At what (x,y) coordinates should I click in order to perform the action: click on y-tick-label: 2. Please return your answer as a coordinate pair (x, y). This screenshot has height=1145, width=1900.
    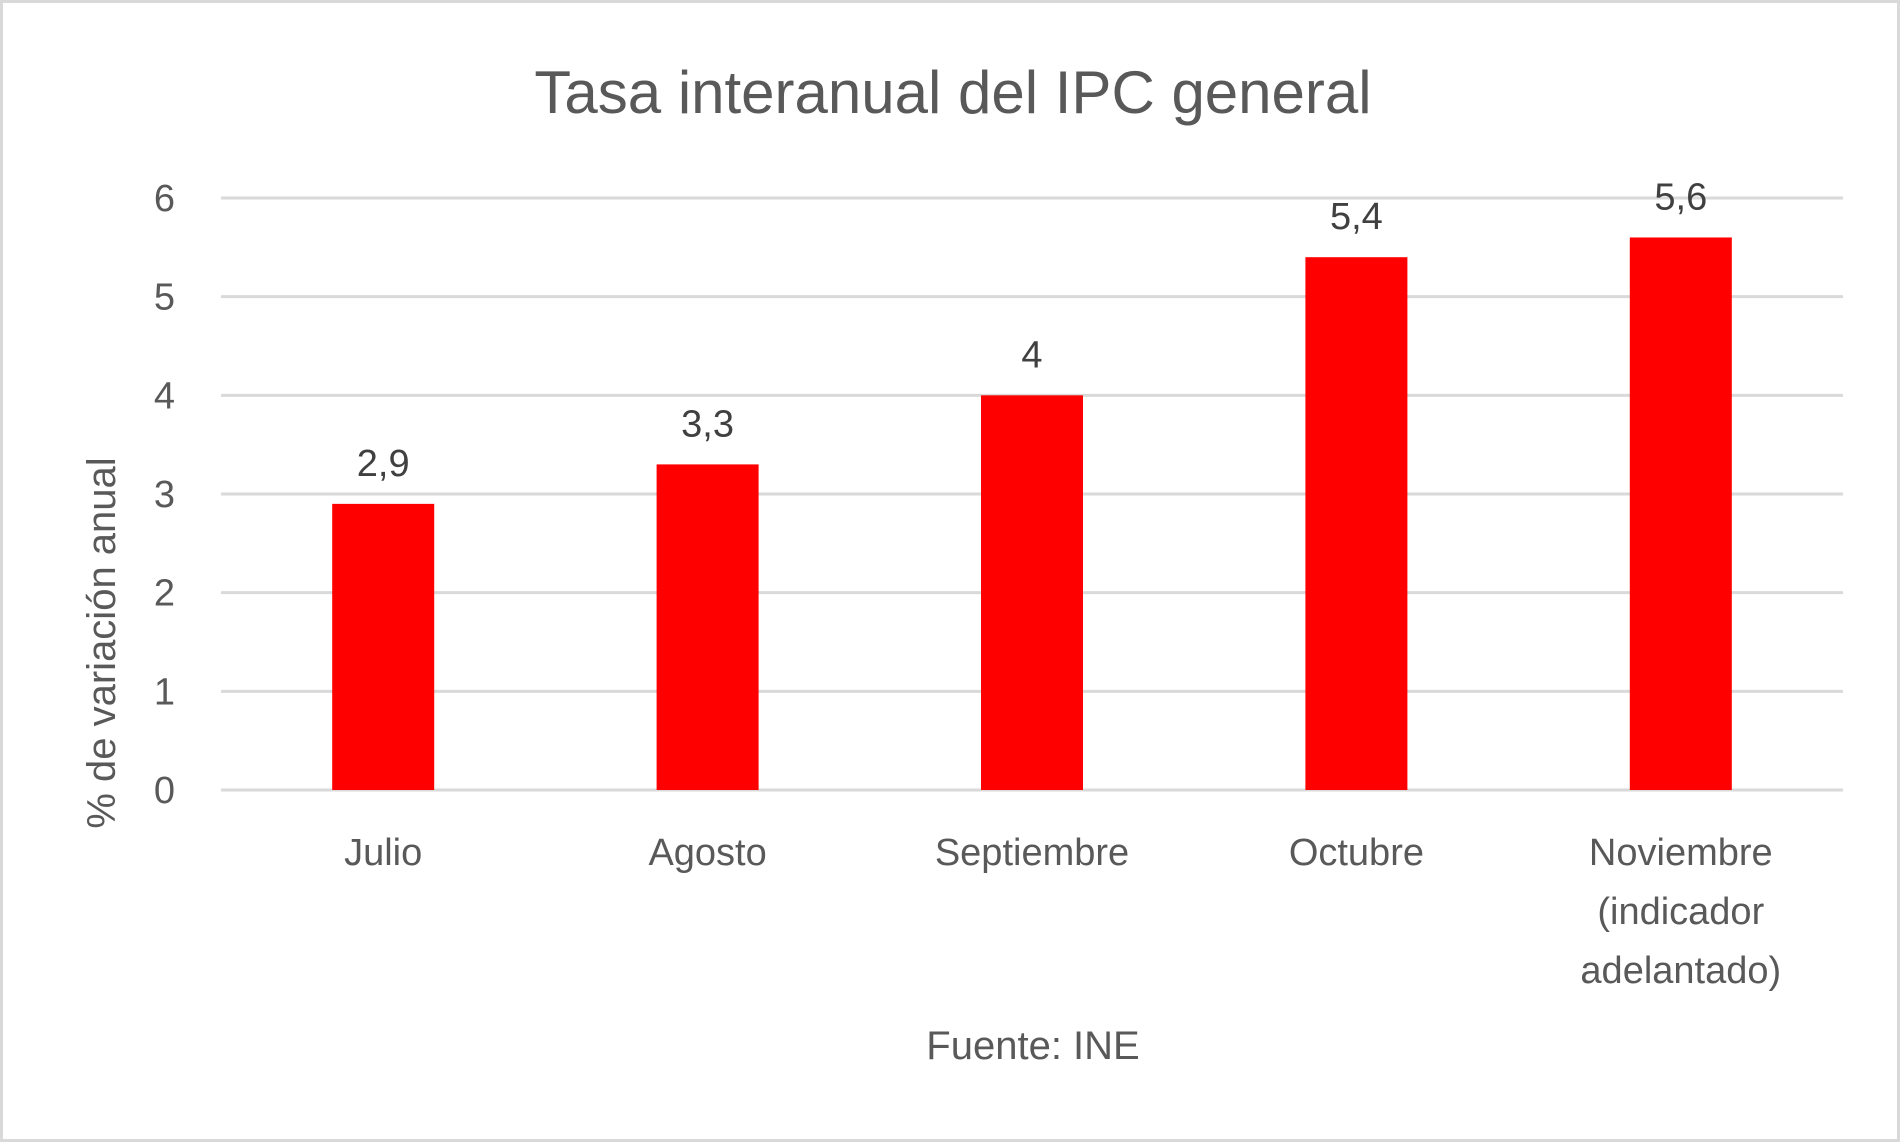
    Looking at the image, I should click on (164, 594).